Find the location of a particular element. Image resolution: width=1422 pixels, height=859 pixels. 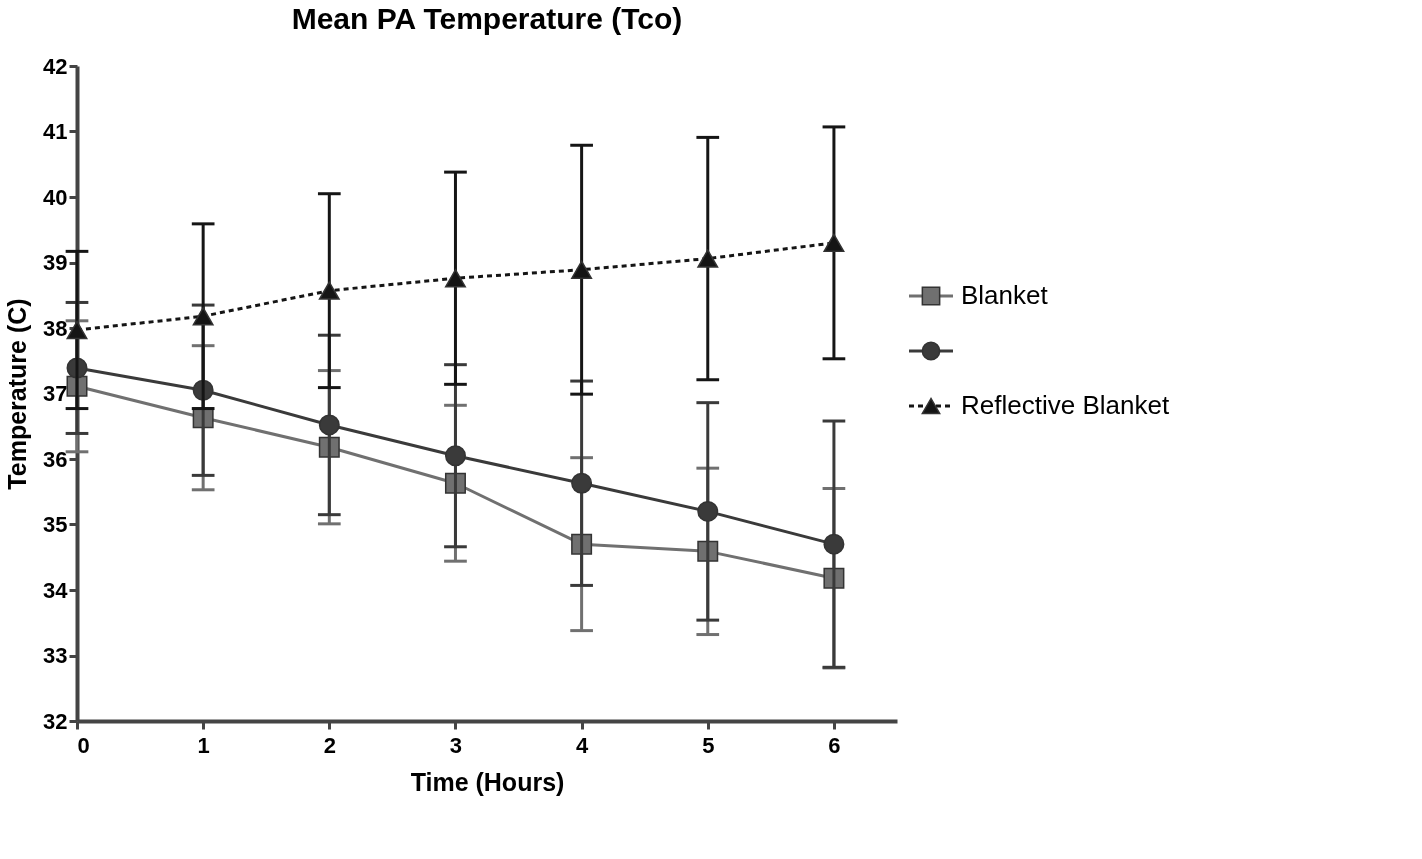

y-tick-label: 35 is located at coordinates (55, 524).